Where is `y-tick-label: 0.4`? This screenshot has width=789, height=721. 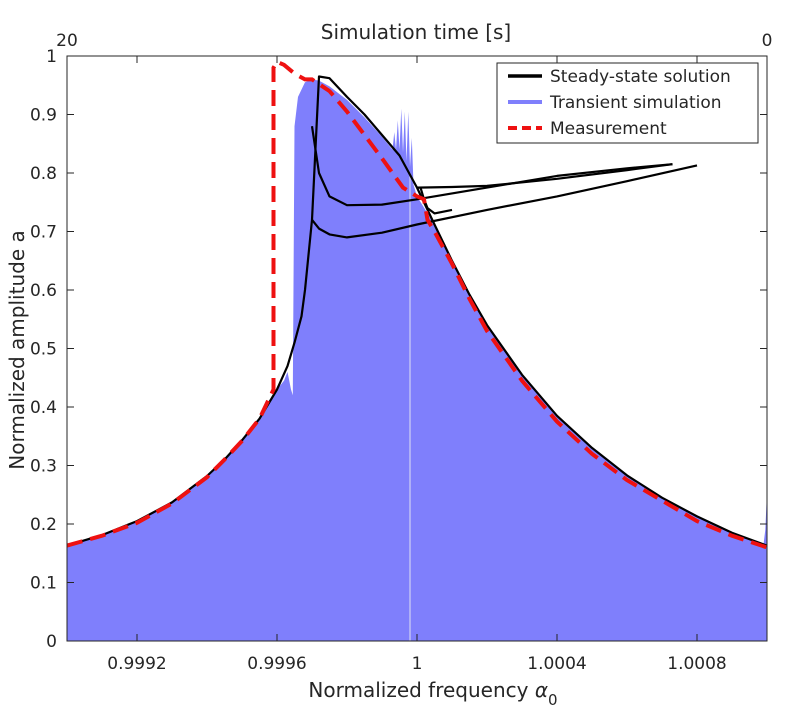
y-tick-label: 0.4 is located at coordinates (43, 408).